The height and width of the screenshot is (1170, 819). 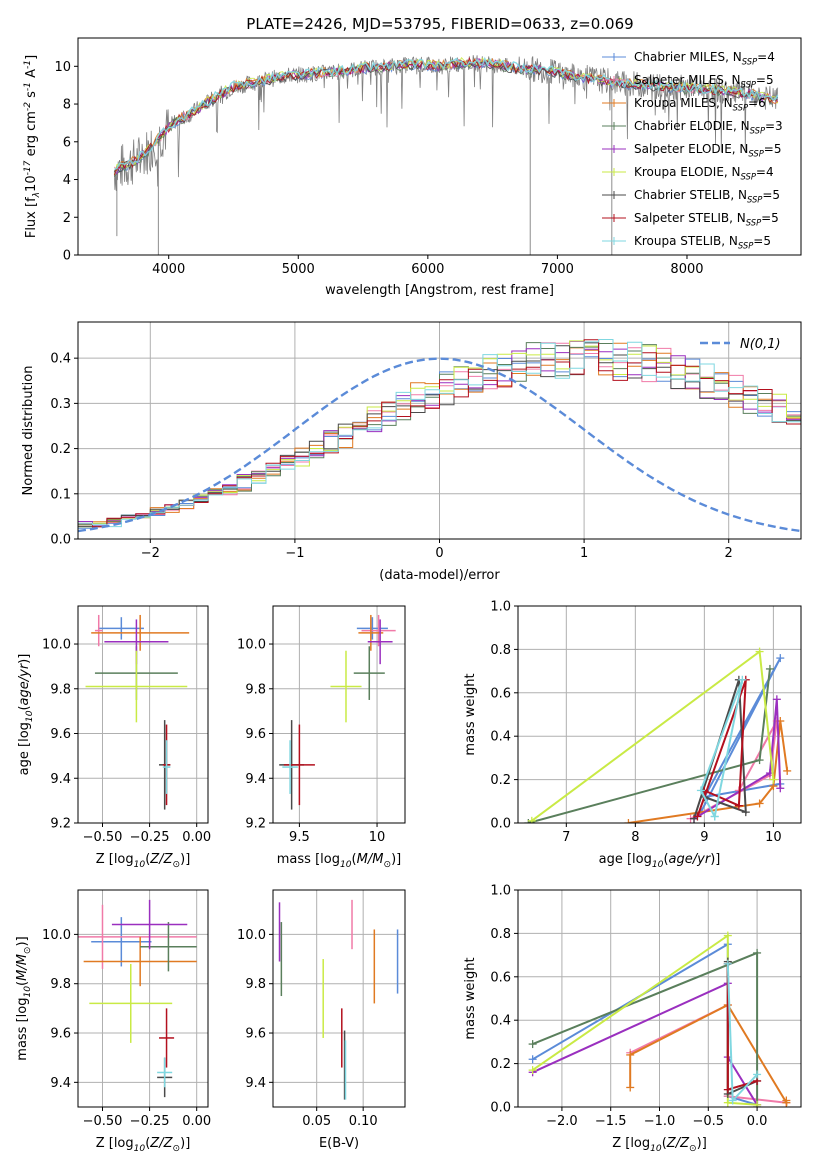 What do you see at coordinates (31, 75) in the screenshot?
I see `text-run: A` at bounding box center [31, 75].